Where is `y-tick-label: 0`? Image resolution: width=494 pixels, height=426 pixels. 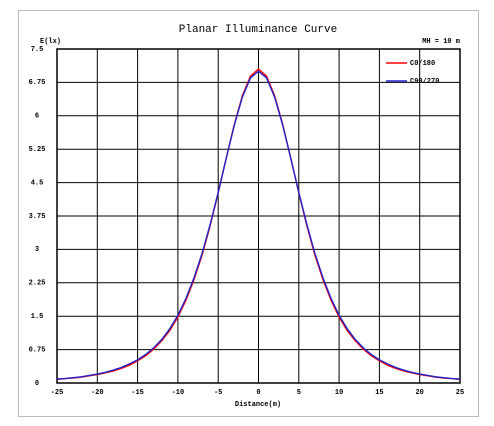
y-tick-label: 0 is located at coordinates (37, 384).